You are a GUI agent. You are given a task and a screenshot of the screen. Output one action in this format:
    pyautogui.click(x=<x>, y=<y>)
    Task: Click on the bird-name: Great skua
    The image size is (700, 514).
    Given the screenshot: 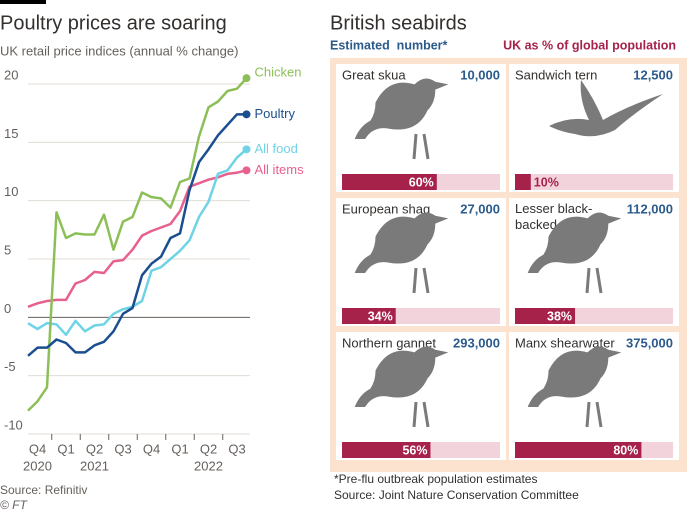 What is the action you would take?
    pyautogui.click(x=374, y=74)
    